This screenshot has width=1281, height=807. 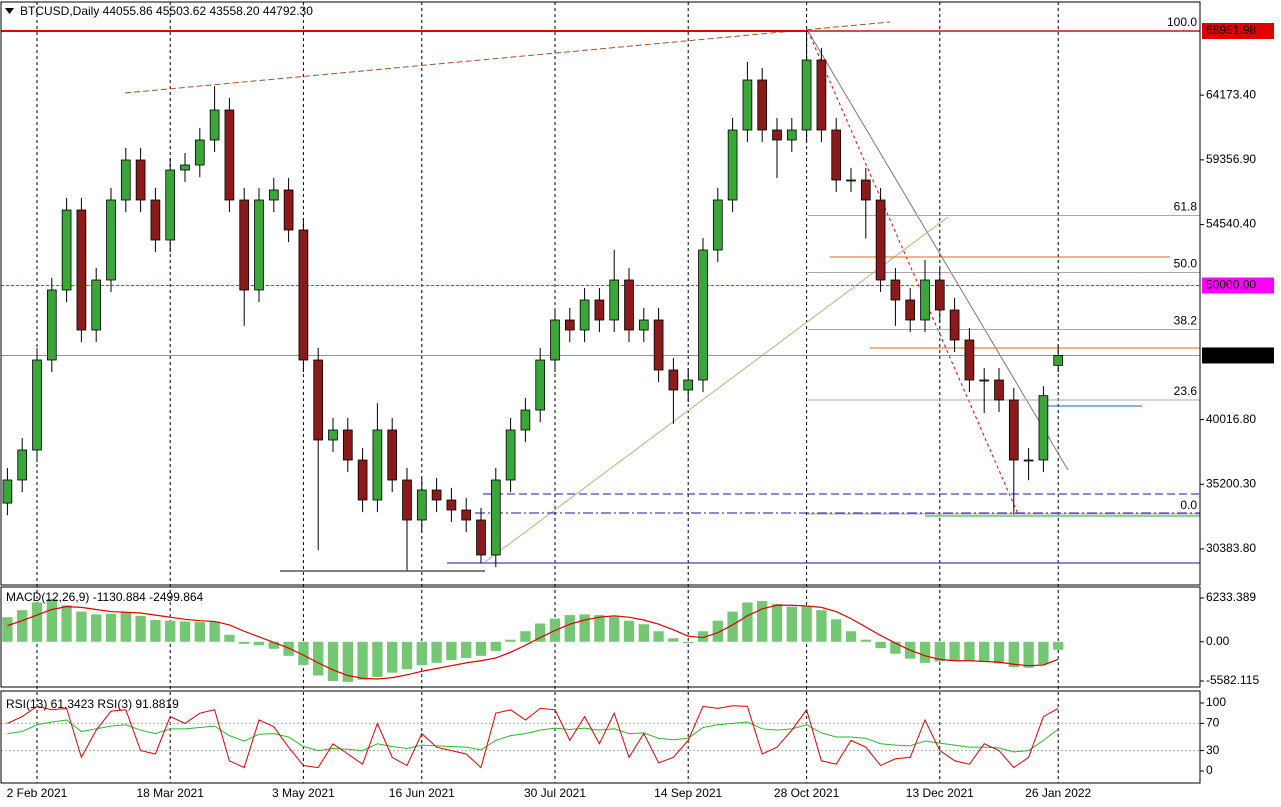 I want to click on x-tick-label: 16 Jun 2021, so click(x=422, y=793).